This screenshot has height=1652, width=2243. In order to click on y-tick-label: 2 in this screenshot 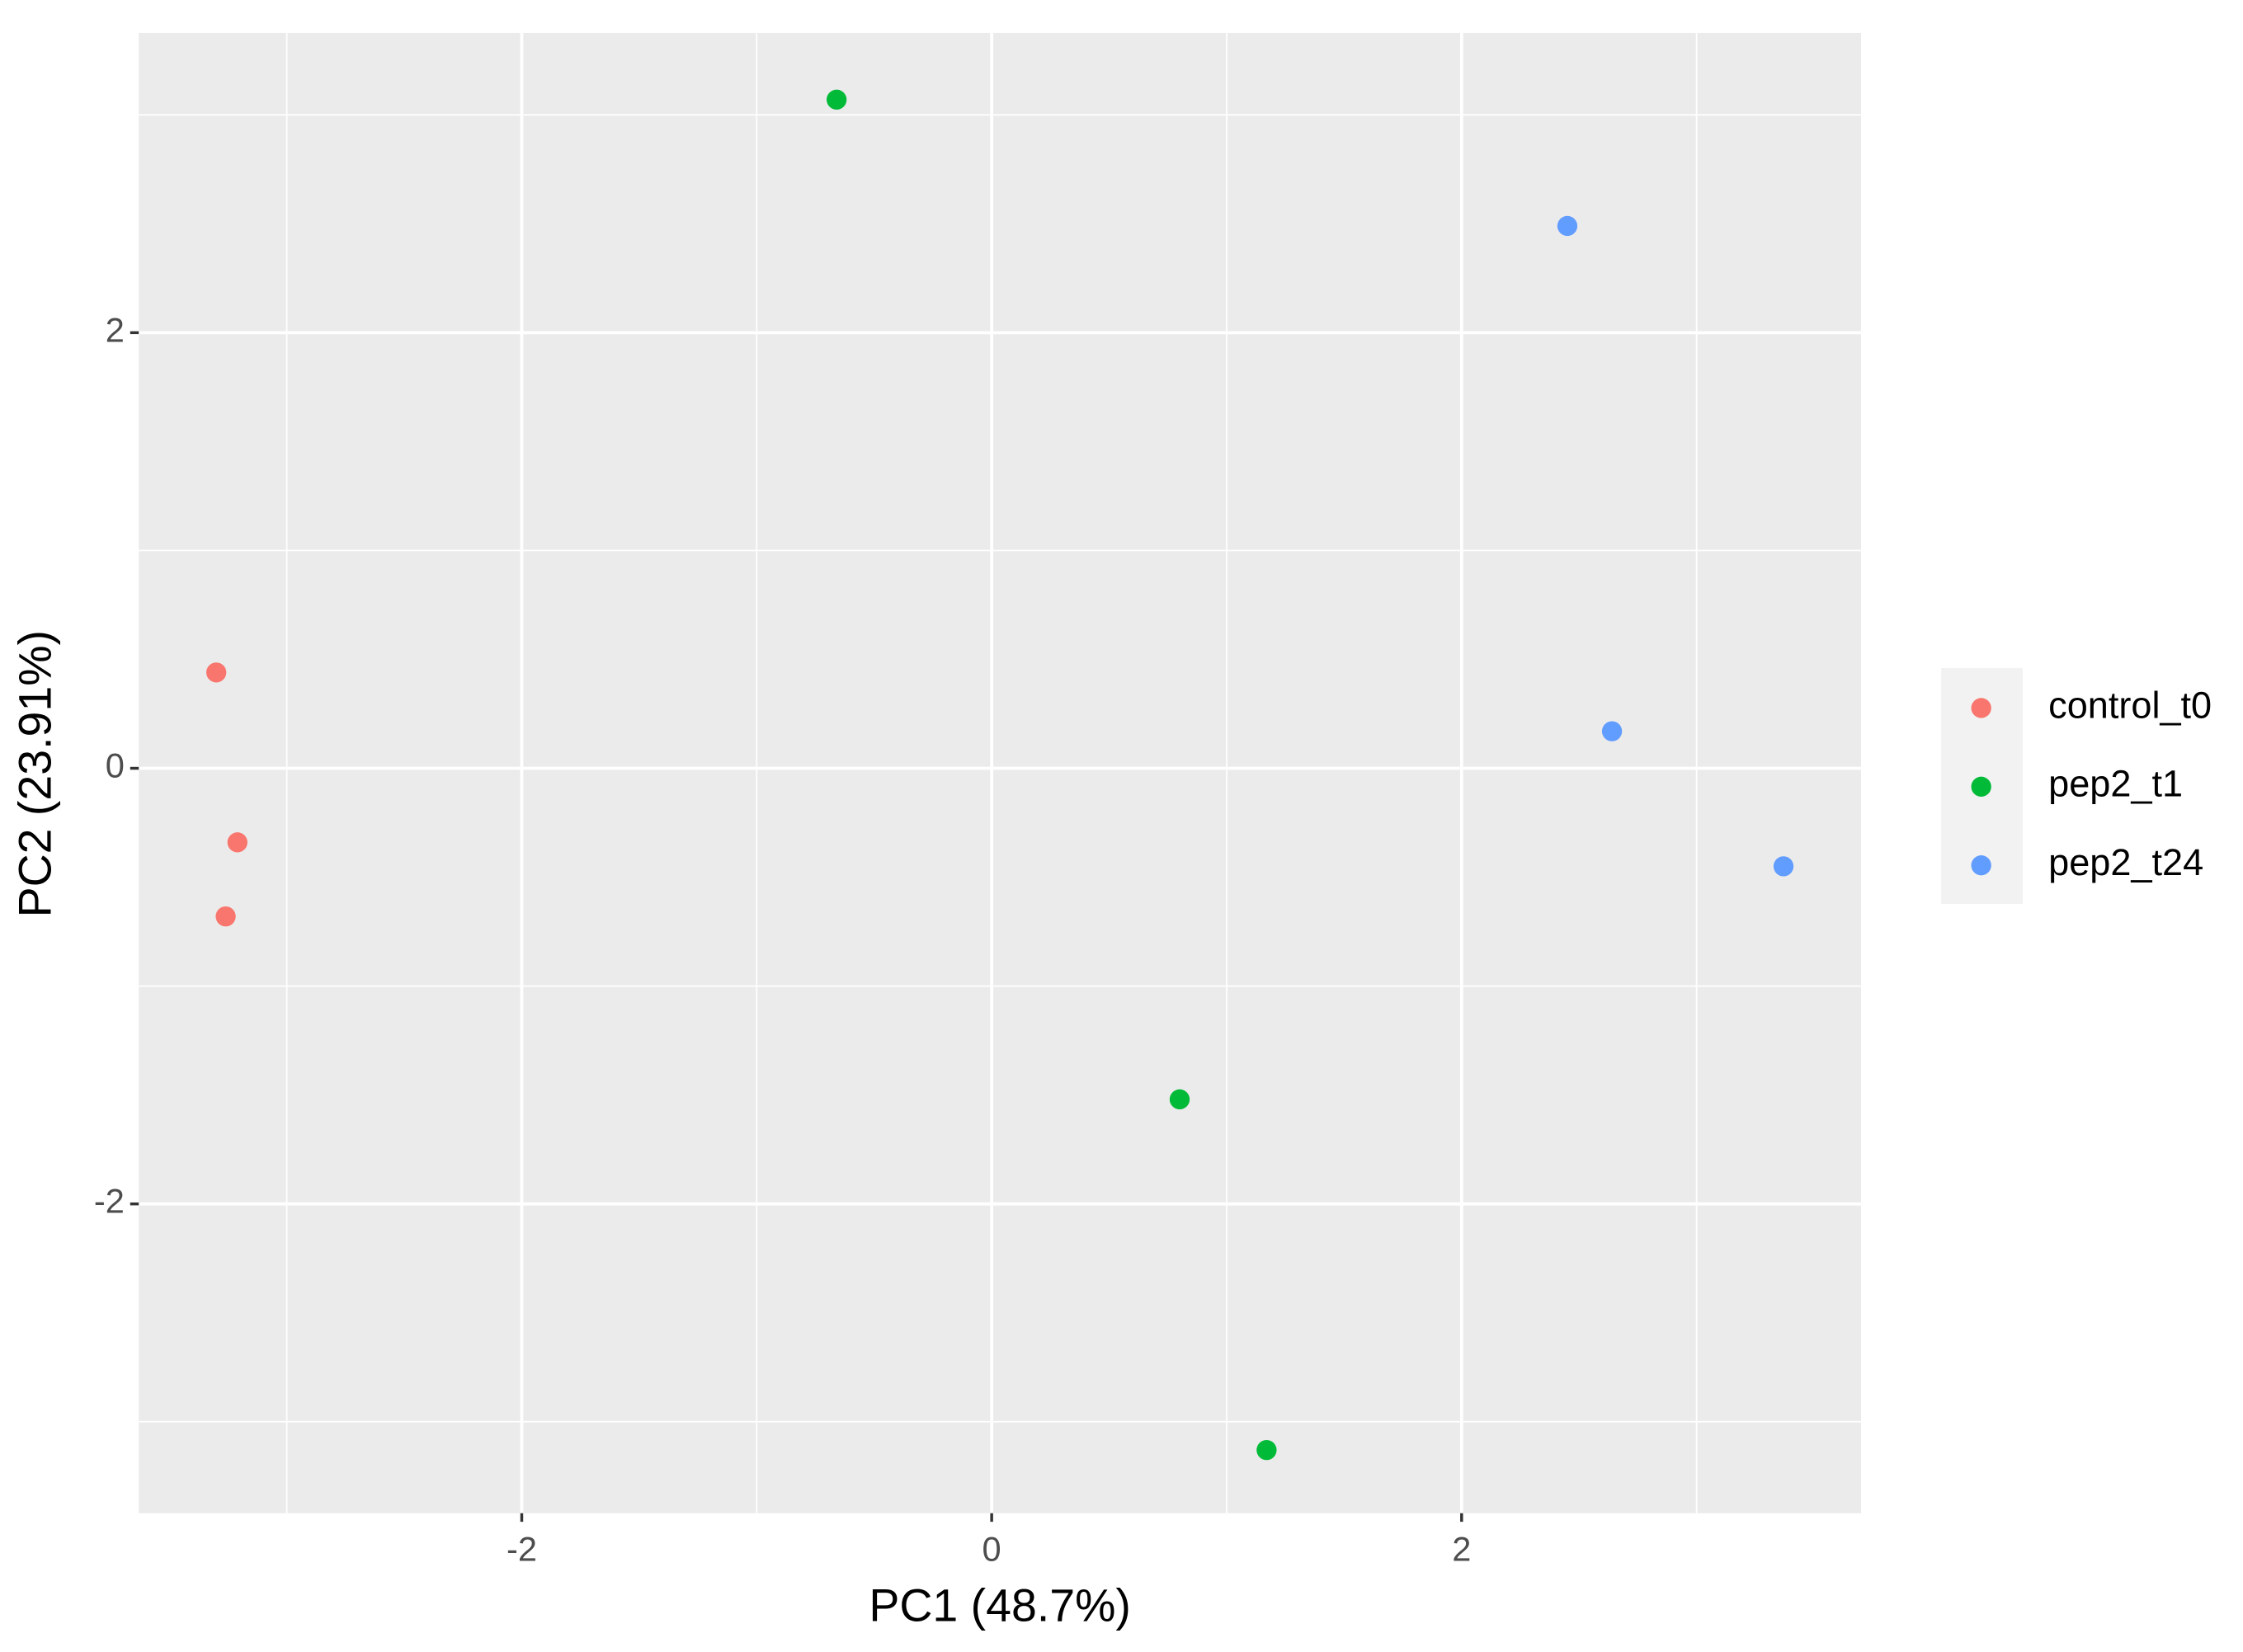, I will do `click(116, 329)`.